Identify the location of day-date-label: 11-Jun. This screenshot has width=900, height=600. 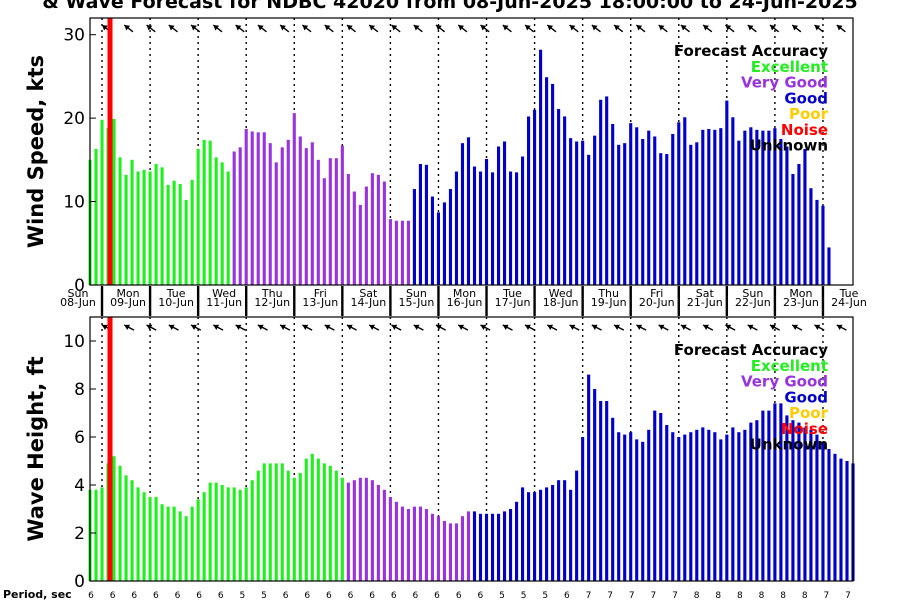
(224, 302).